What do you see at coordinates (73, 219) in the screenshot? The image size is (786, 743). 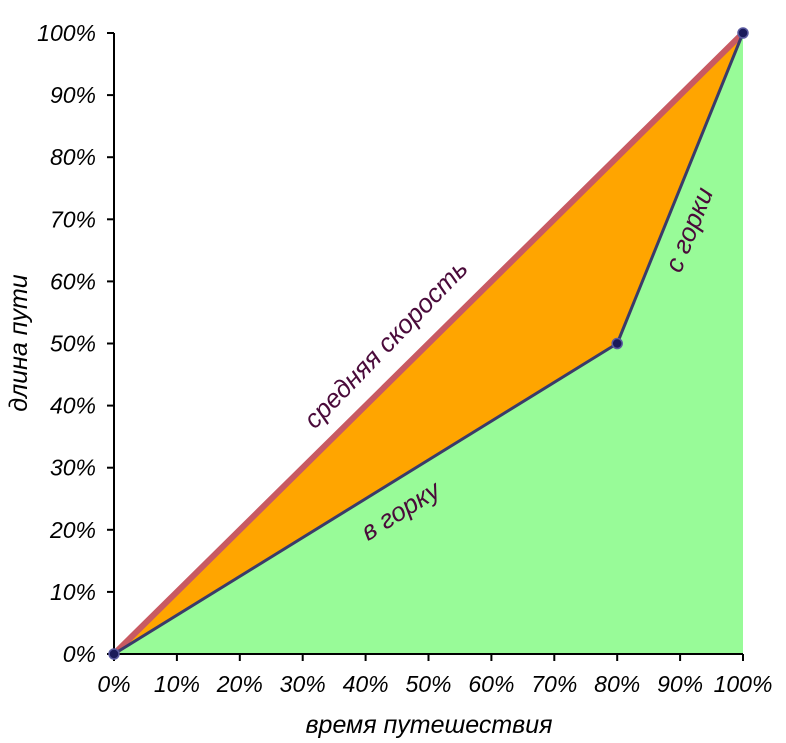 I see `y-tick-label: 70%` at bounding box center [73, 219].